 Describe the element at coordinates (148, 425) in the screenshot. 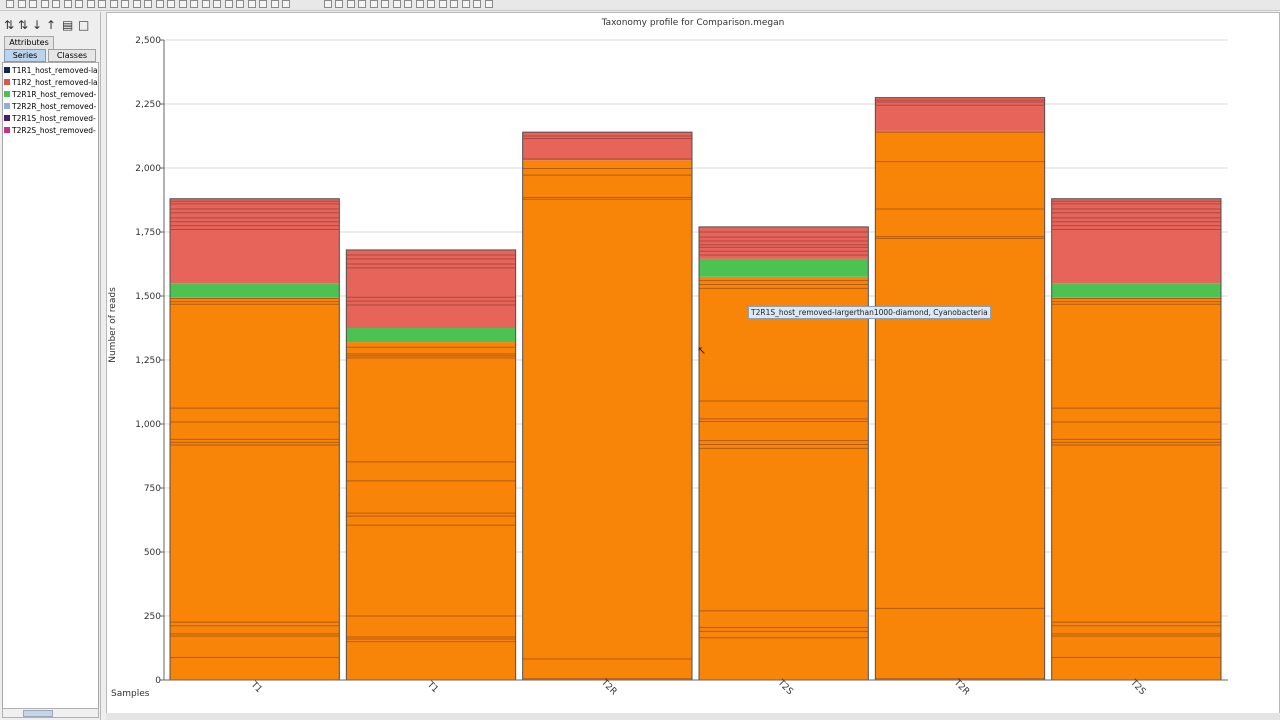

I see `y-tick-label: 1,000` at that location.